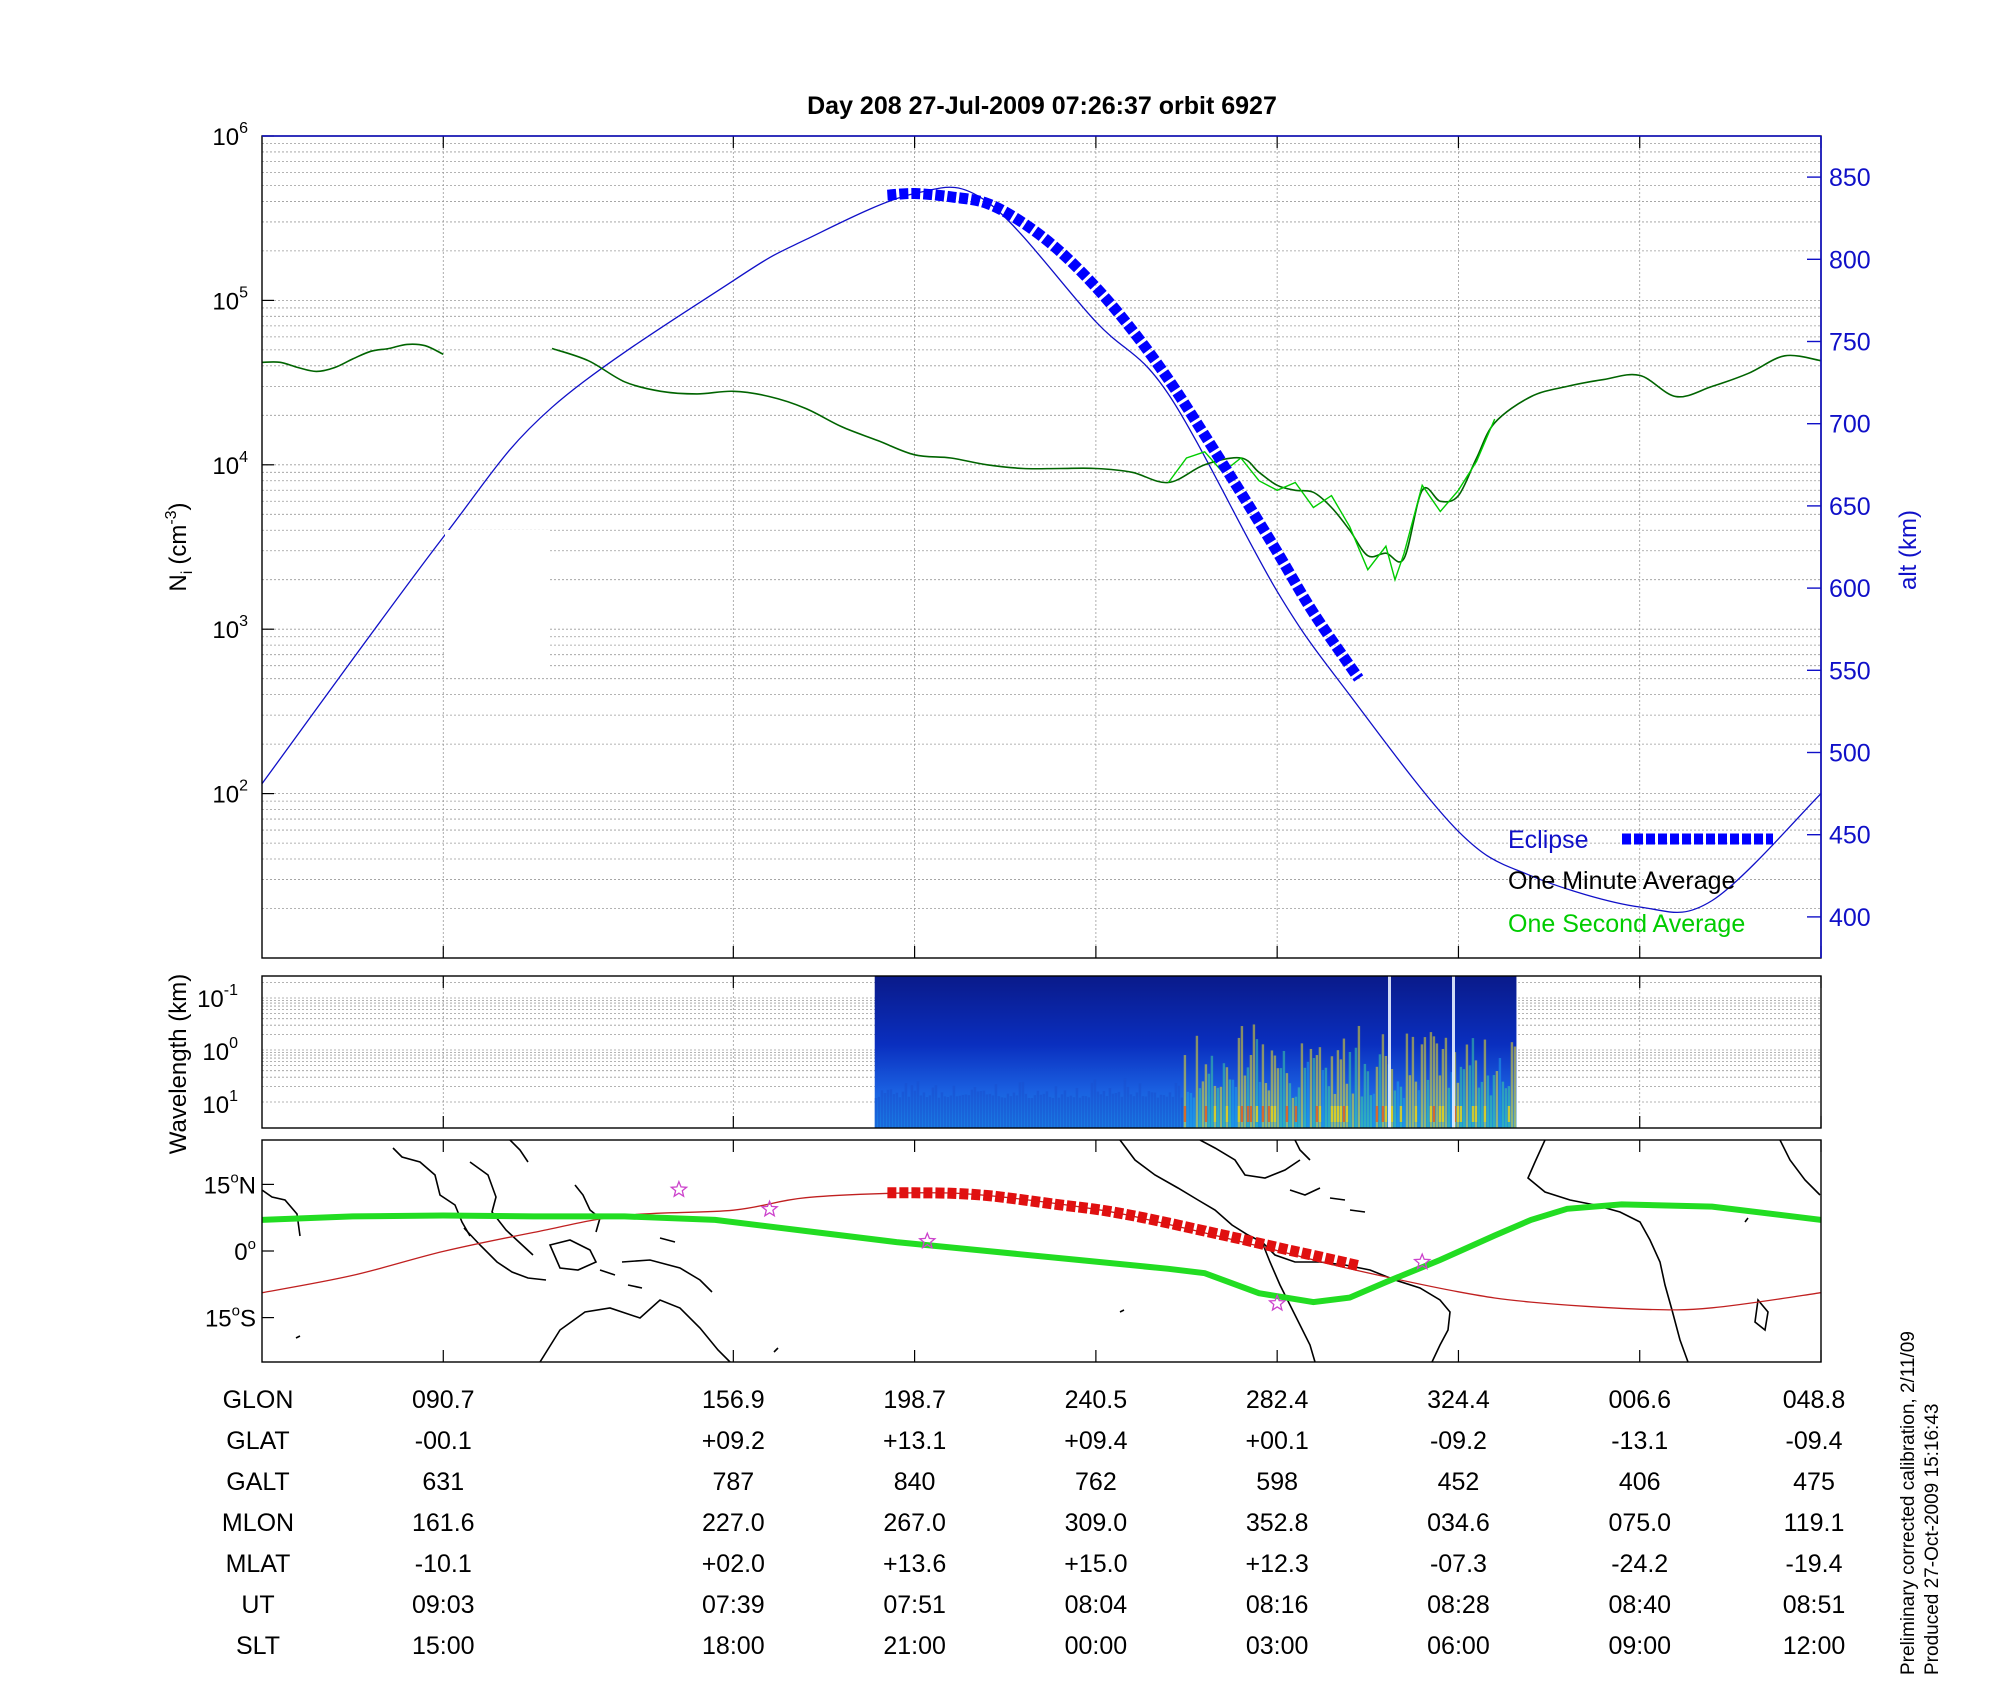 This screenshot has height=1700, width=2000. Describe the element at coordinates (1548, 840) in the screenshot. I see `legend-eclipse-label: Eclipse` at that location.